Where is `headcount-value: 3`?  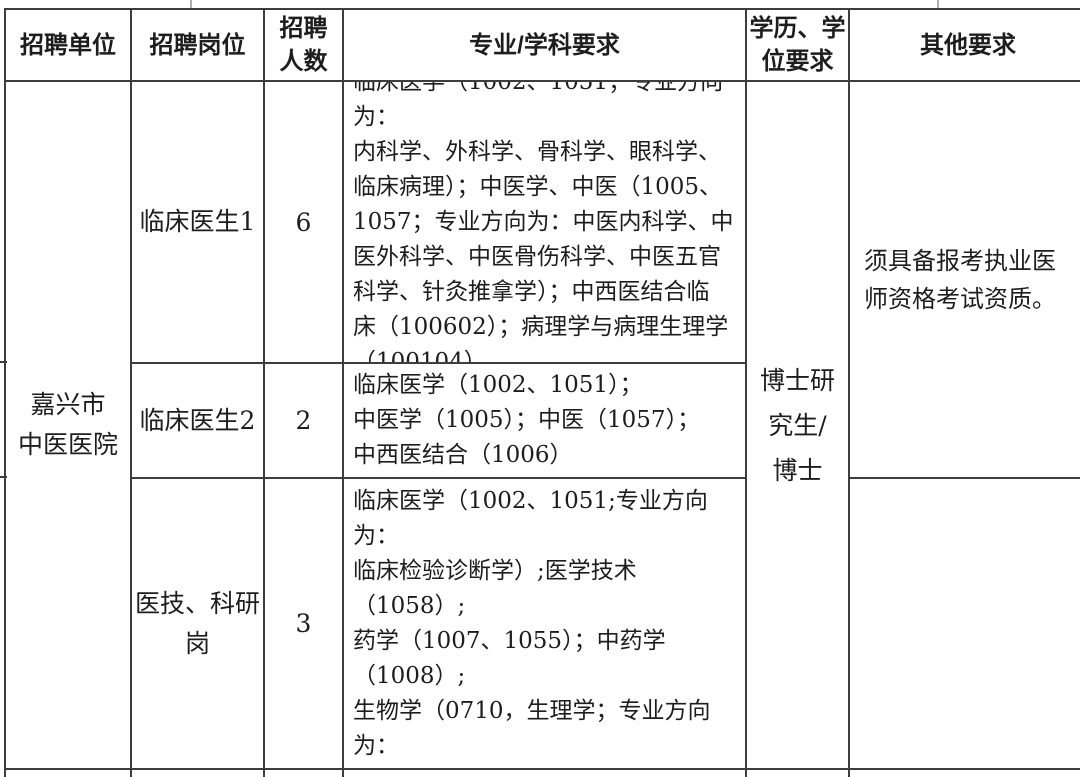
headcount-value: 3 is located at coordinates (303, 623).